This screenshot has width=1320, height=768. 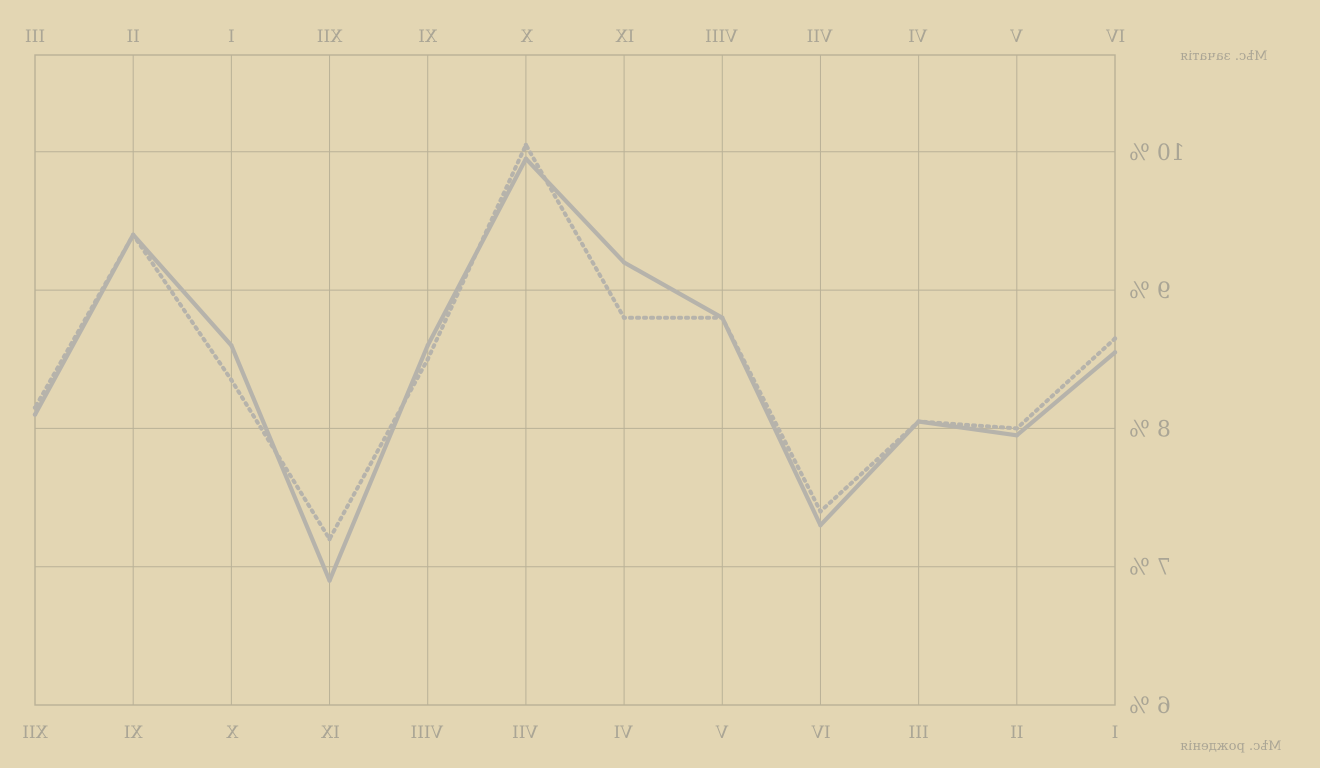 I want to click on top-tick-label: VIII, so click(x=721, y=37).